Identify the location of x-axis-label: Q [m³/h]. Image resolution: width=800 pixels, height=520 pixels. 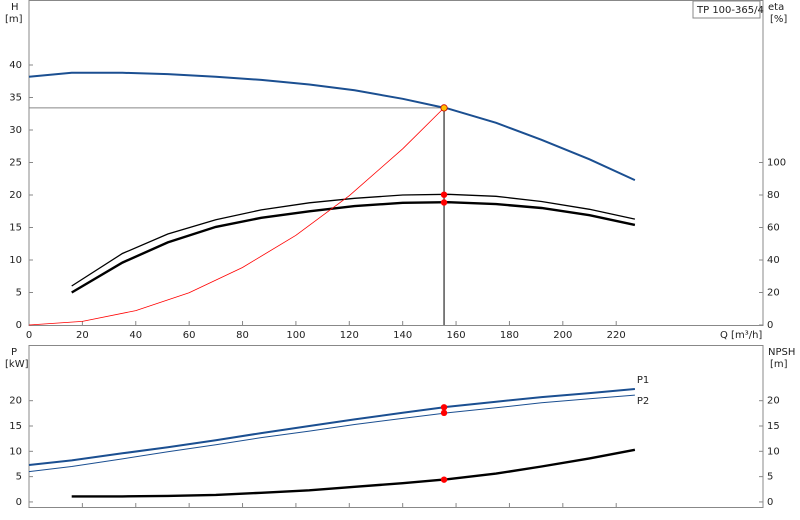
(741, 335).